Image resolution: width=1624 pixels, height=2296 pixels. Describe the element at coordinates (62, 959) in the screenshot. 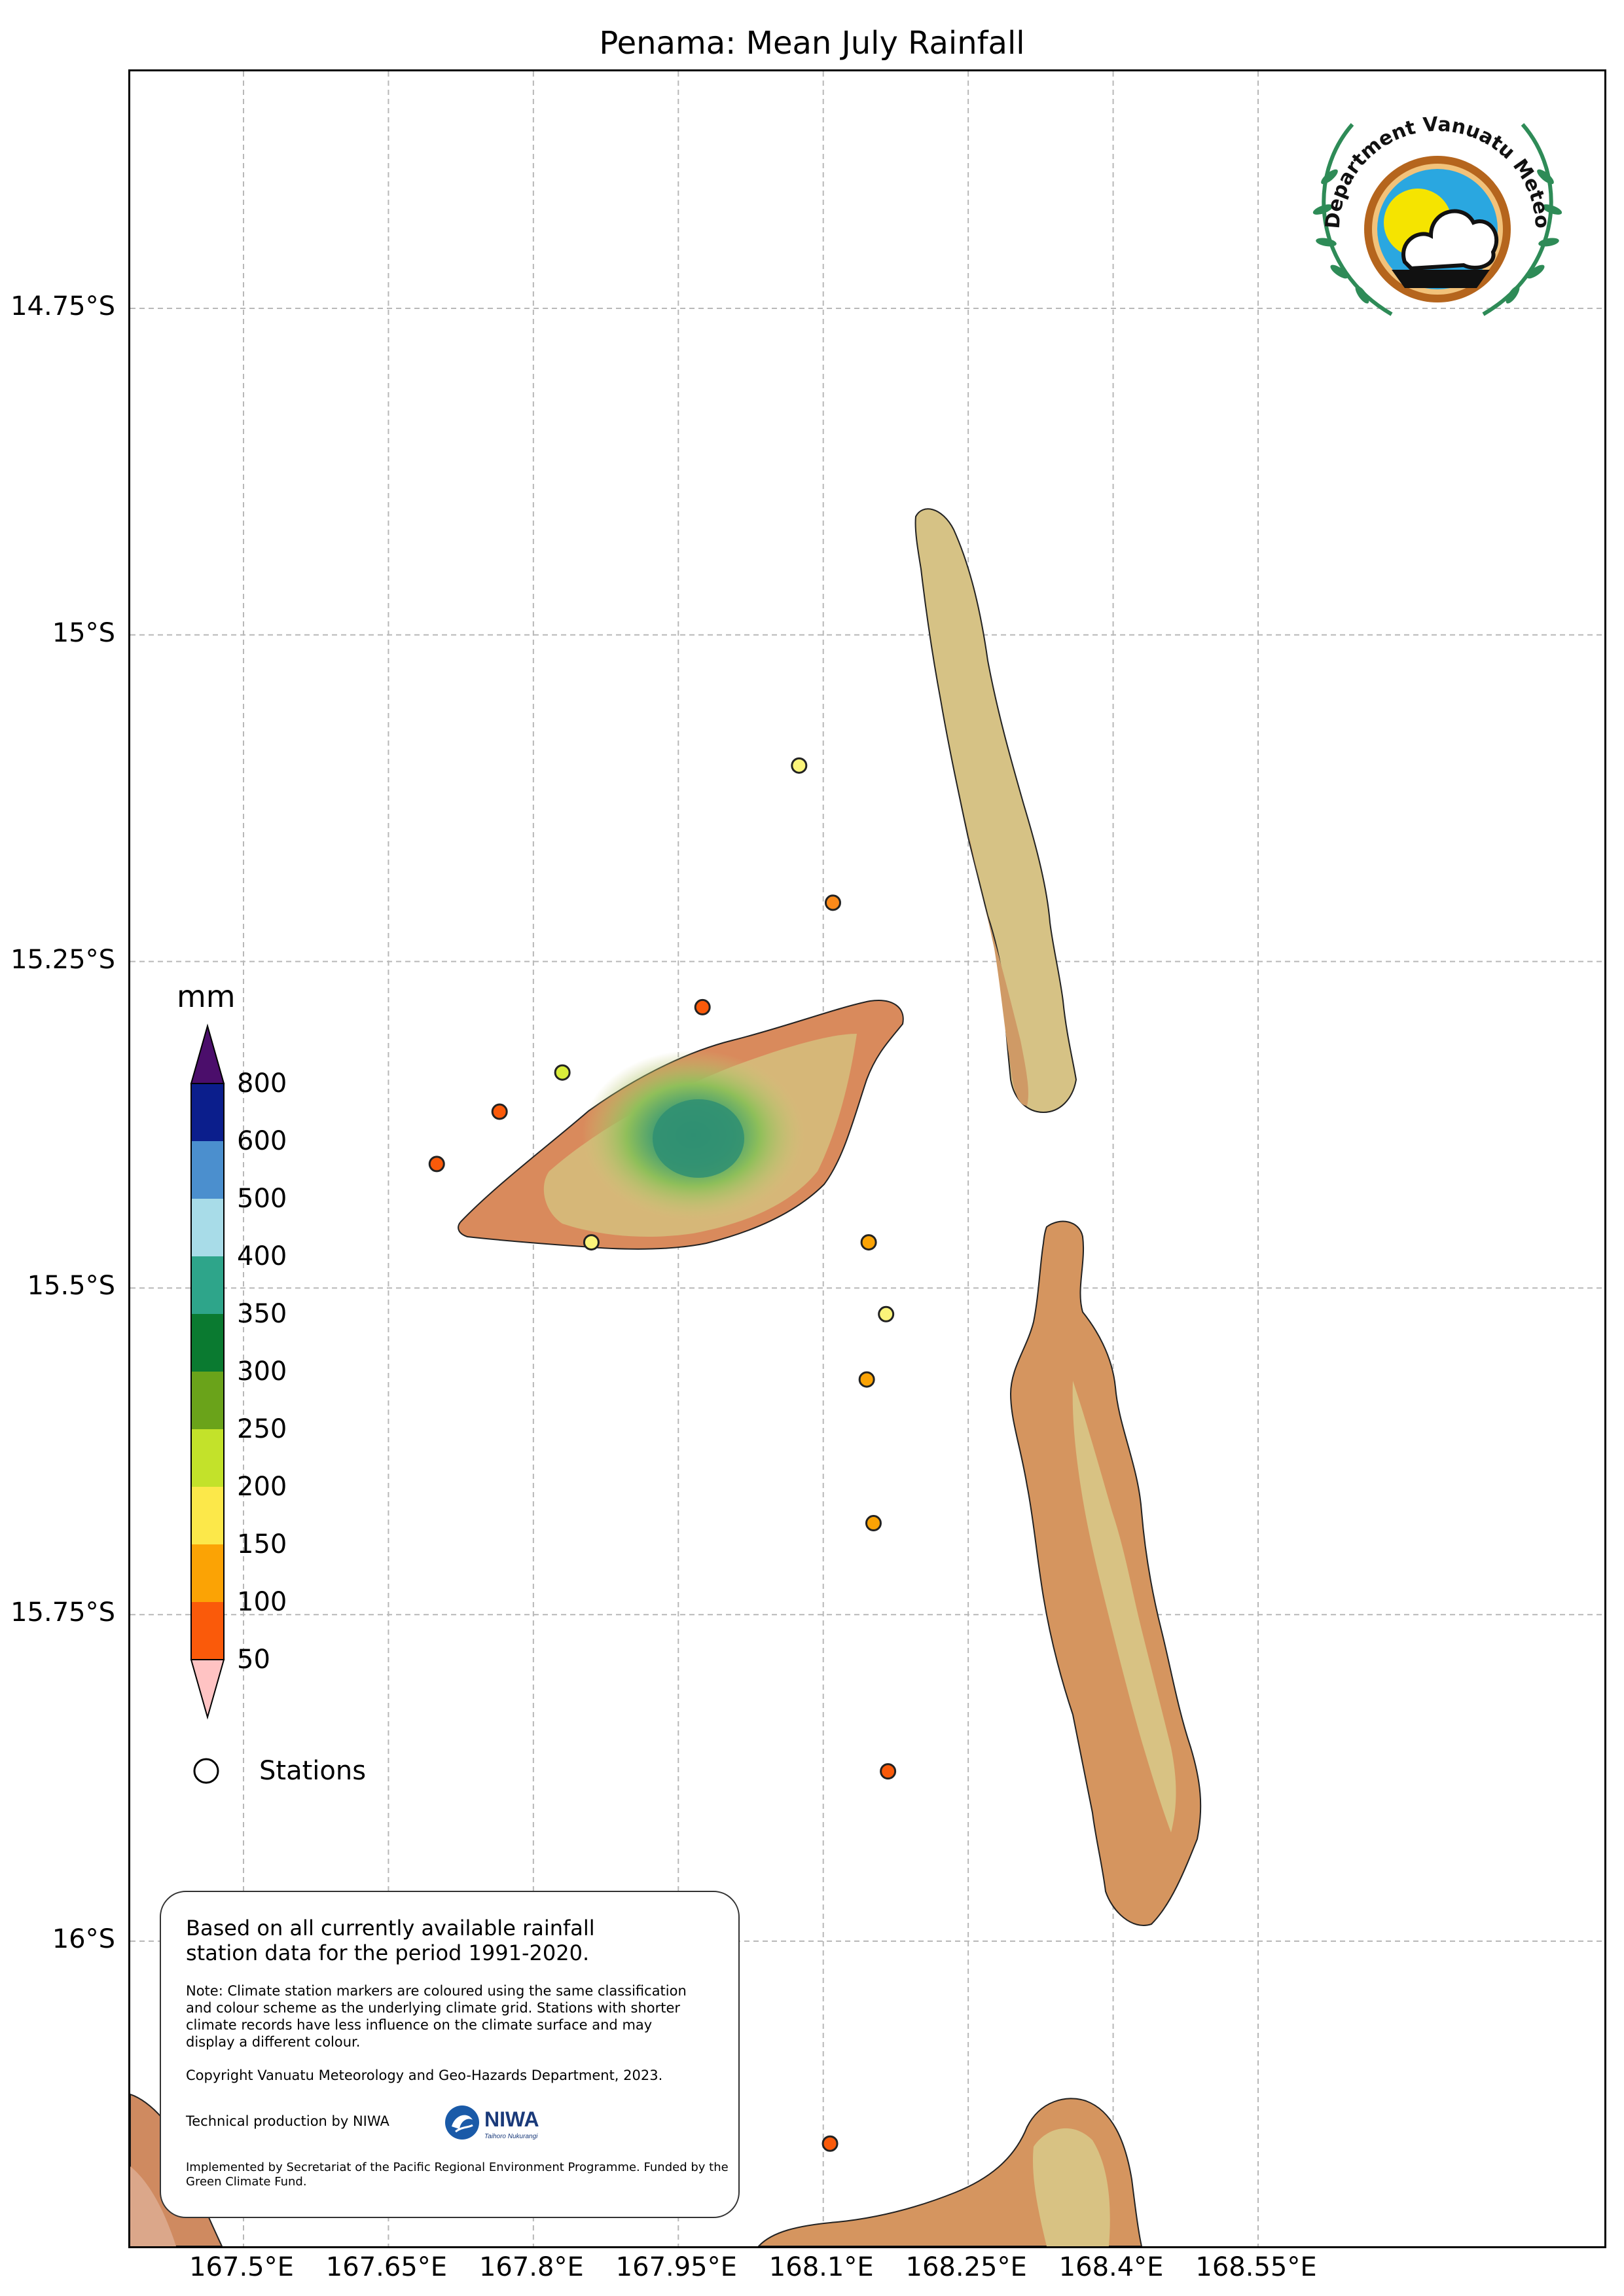

I see `lat-tick-label-2: 15.25°S` at that location.